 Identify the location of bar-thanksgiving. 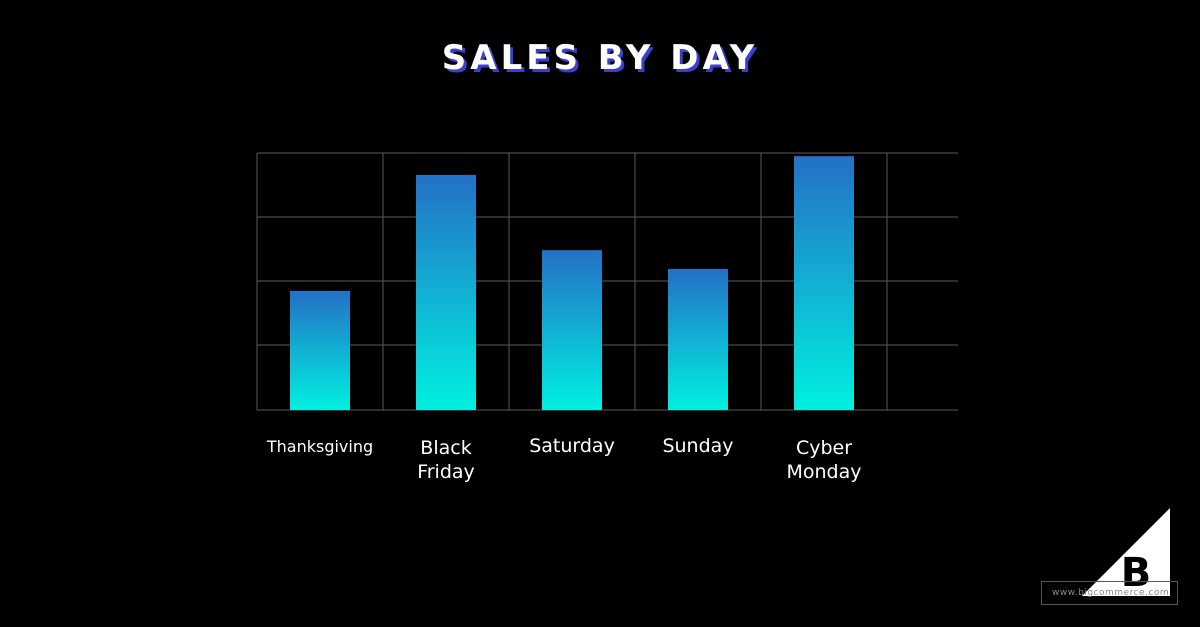
(320, 350).